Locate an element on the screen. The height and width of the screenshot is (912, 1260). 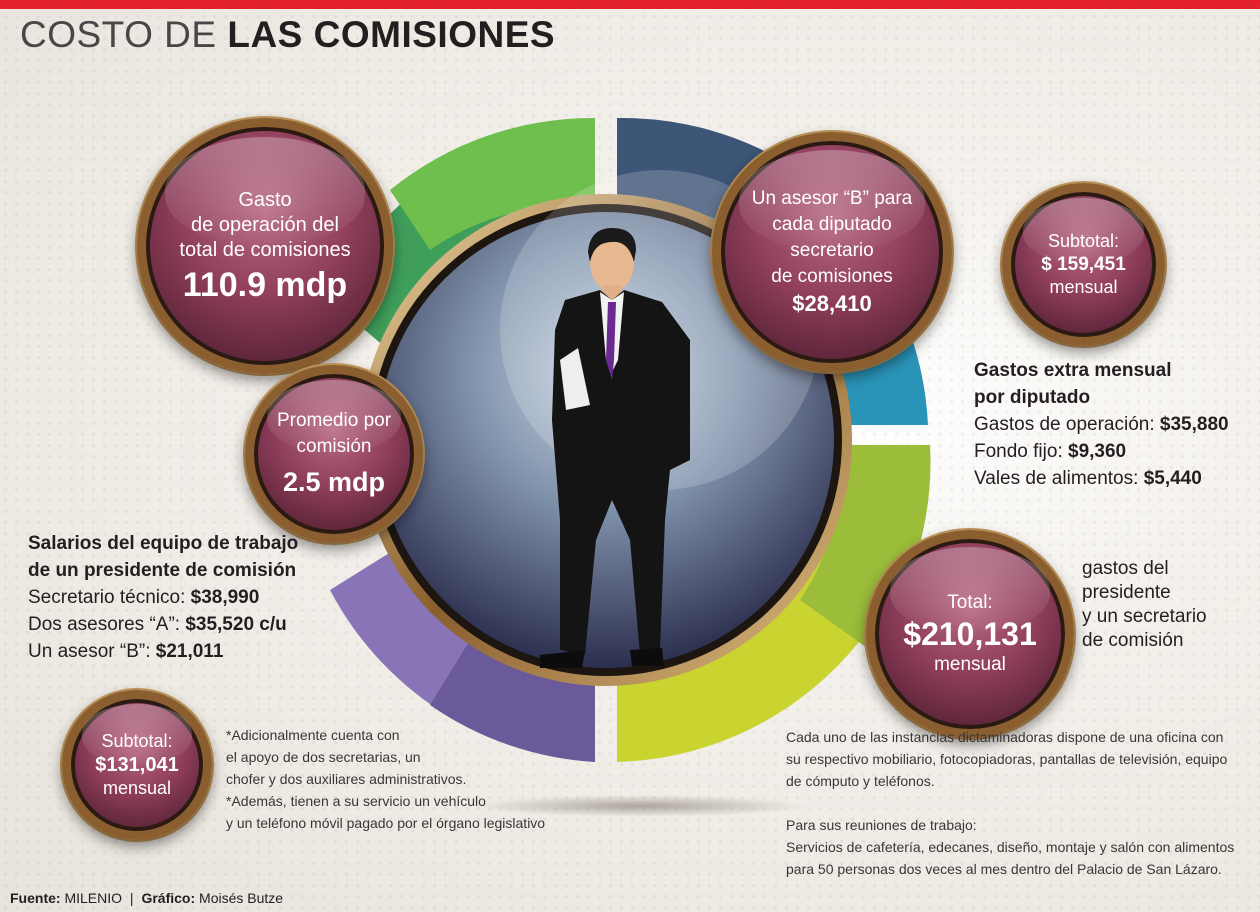
bubble-text: total de comisiones is located at coordinates (265, 249).